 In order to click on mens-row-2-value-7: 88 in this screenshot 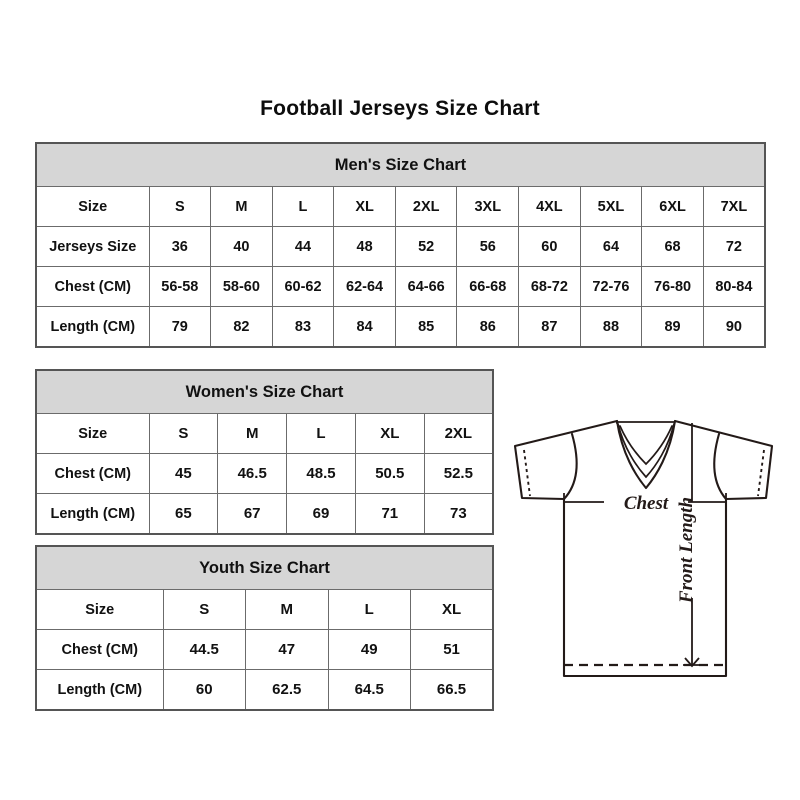, I will do `click(611, 327)`.